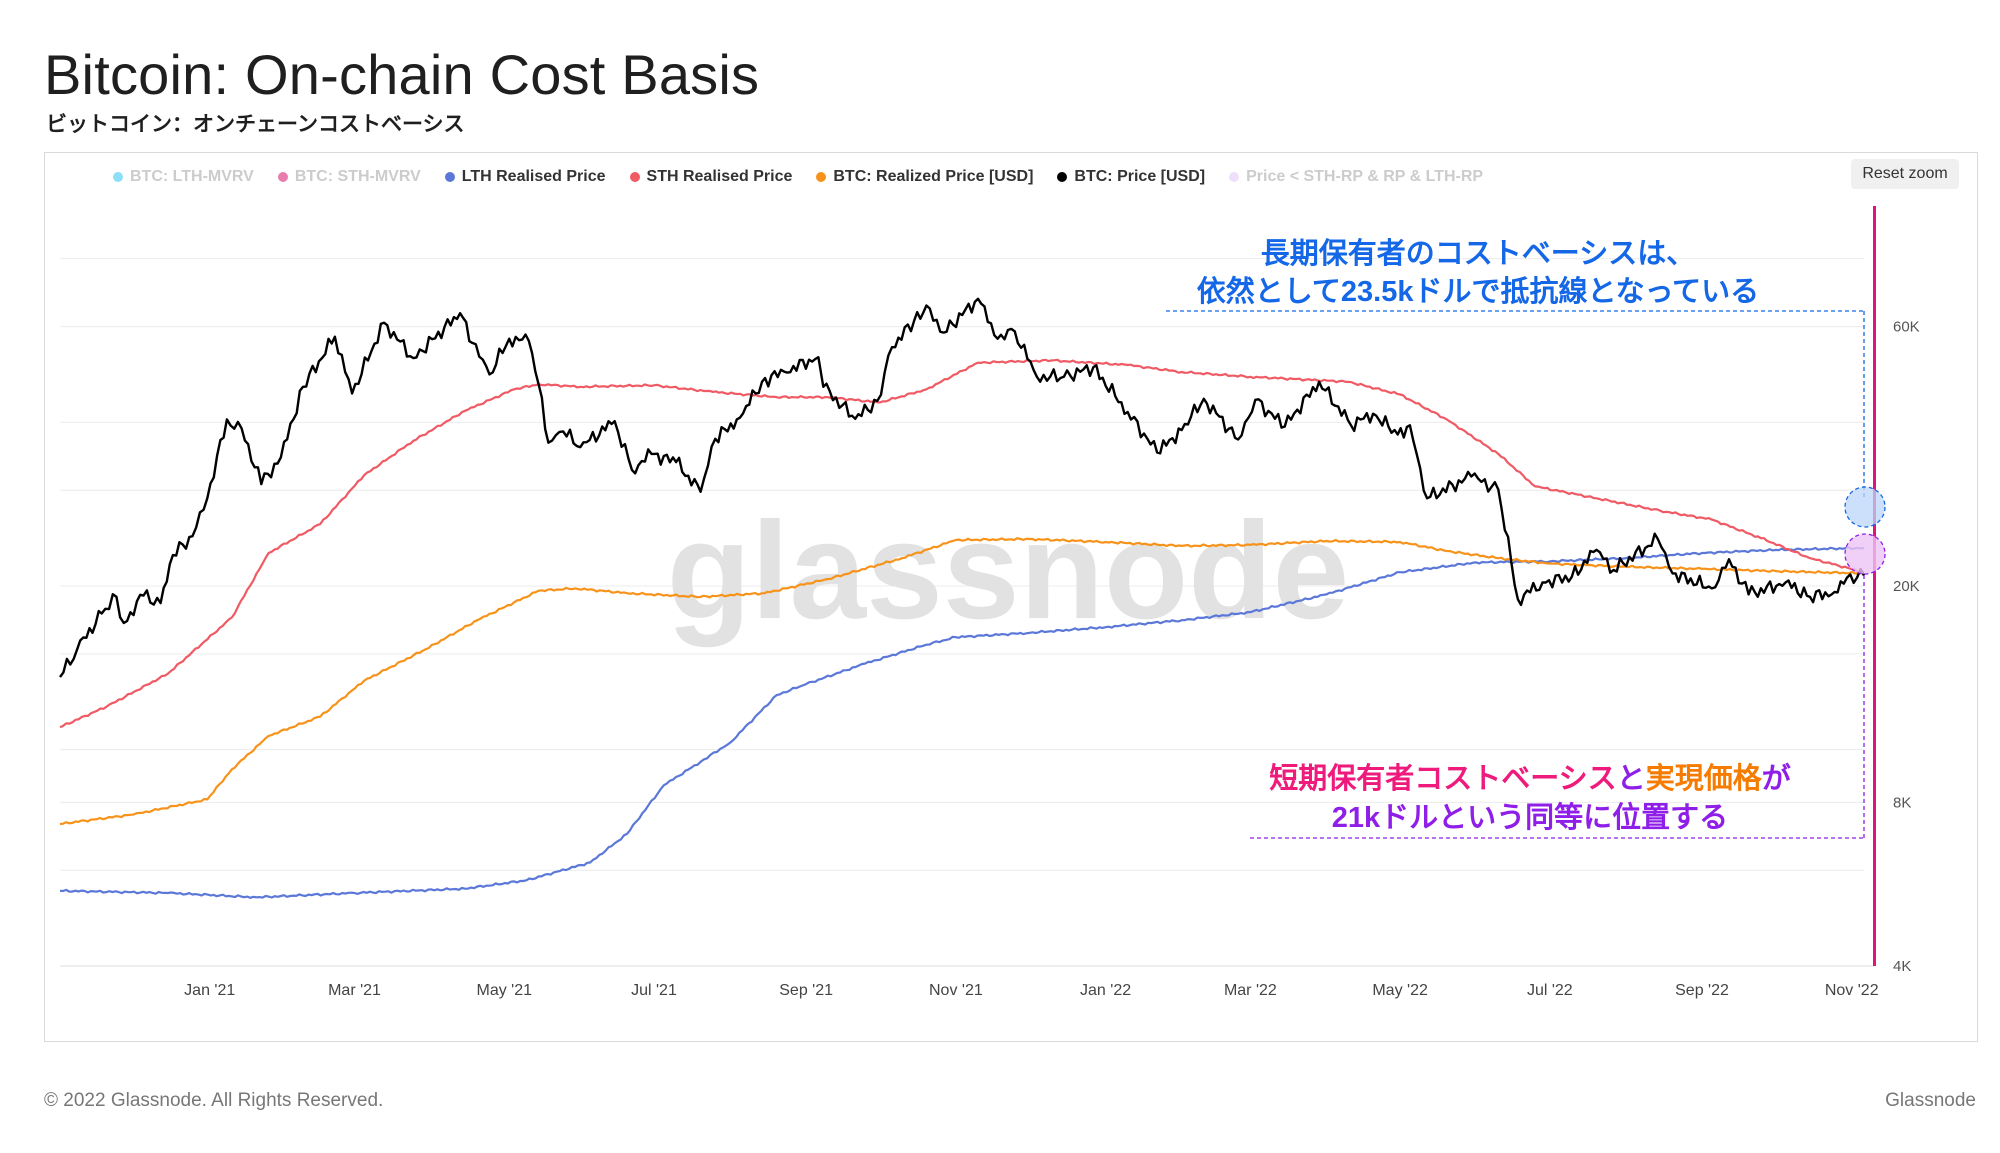  Describe the element at coordinates (214, 1100) in the screenshot. I see `footer-copyright: © 2022 Glassnode. All Rights Reserved.` at that location.